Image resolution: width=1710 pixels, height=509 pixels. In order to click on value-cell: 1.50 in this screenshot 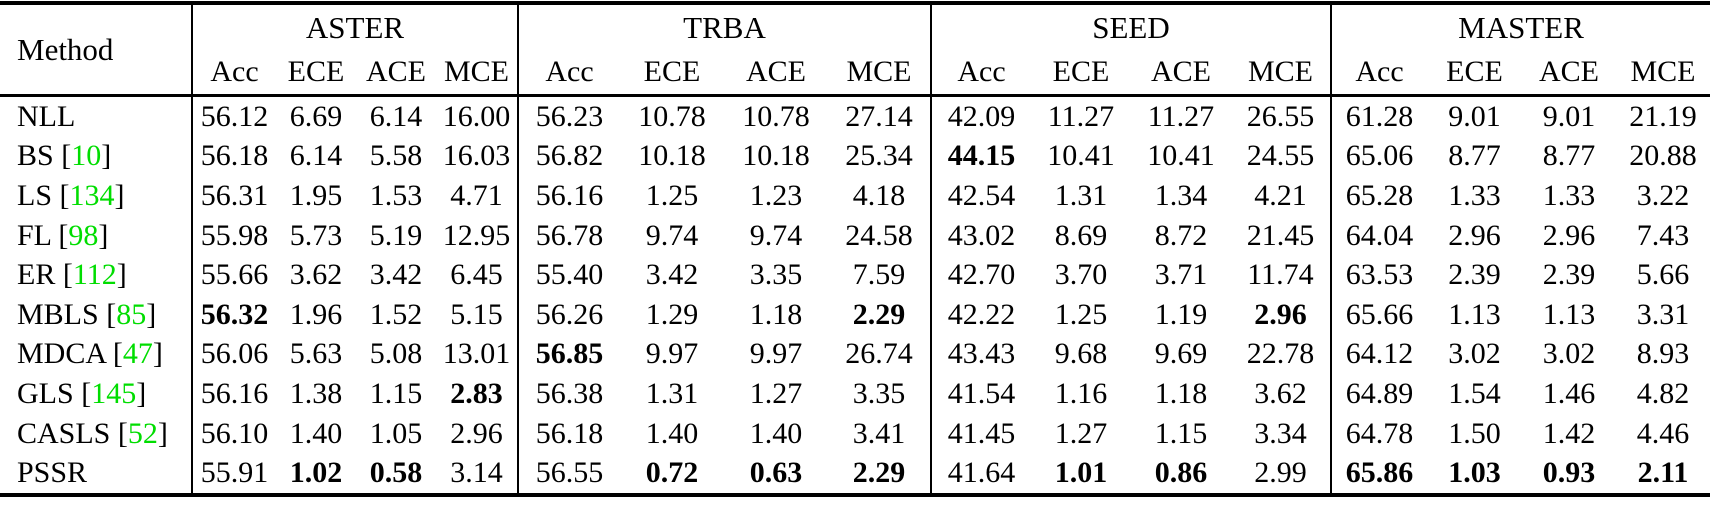, I will do `click(1474, 433)`.